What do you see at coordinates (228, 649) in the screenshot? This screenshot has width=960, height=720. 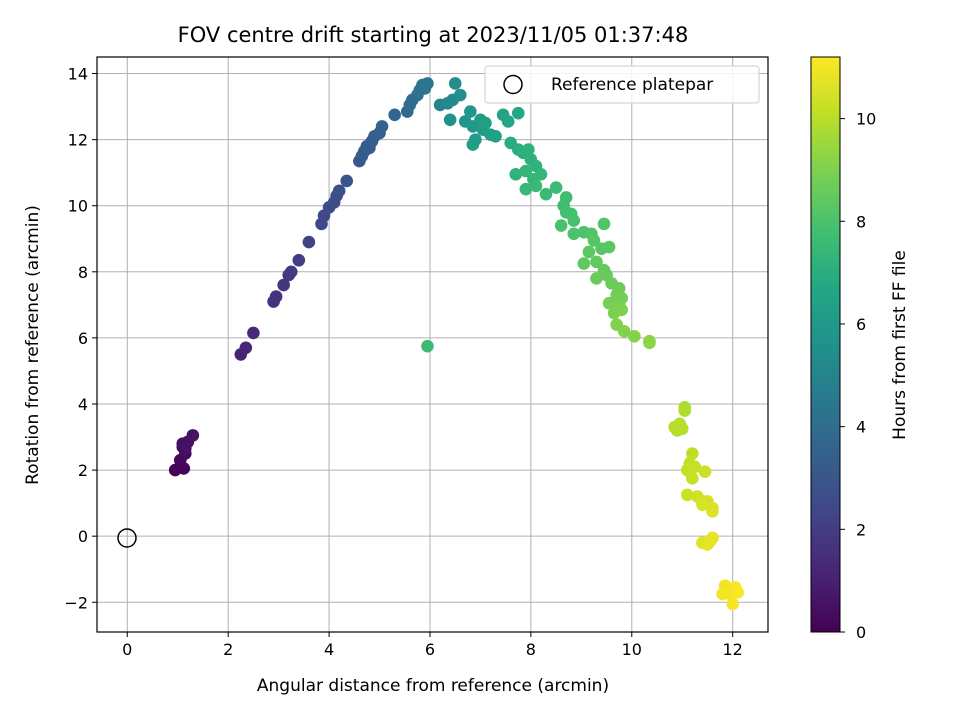 I see `x-tick-label: 2` at bounding box center [228, 649].